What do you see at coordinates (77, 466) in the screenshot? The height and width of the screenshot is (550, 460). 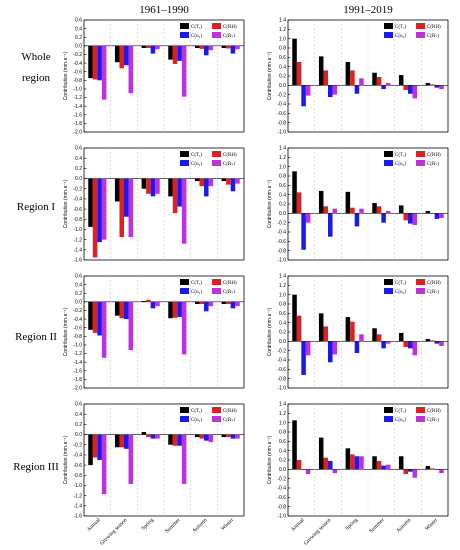 I see `y-tick-label: -0.6` at bounding box center [77, 466].